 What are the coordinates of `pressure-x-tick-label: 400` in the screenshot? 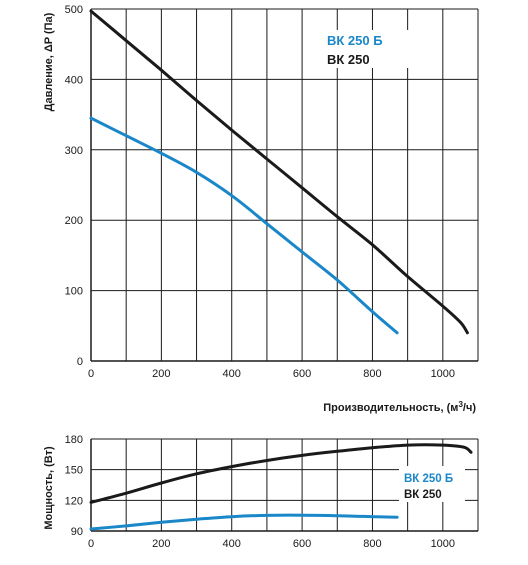 It's located at (232, 374).